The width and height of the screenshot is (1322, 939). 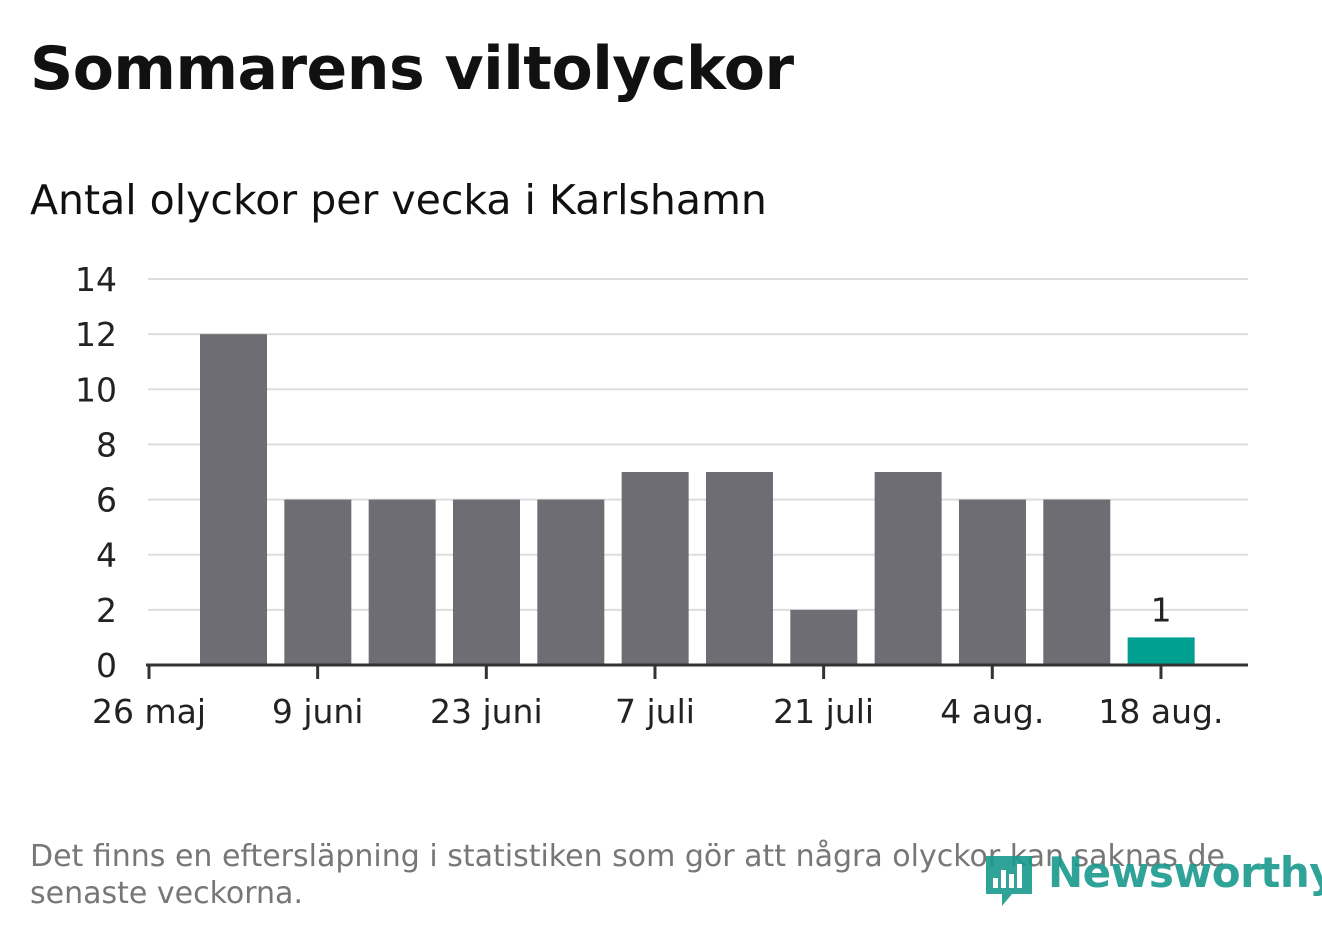 What do you see at coordinates (412, 69) in the screenshot?
I see `chart-title: Sommarens viltolyckor` at bounding box center [412, 69].